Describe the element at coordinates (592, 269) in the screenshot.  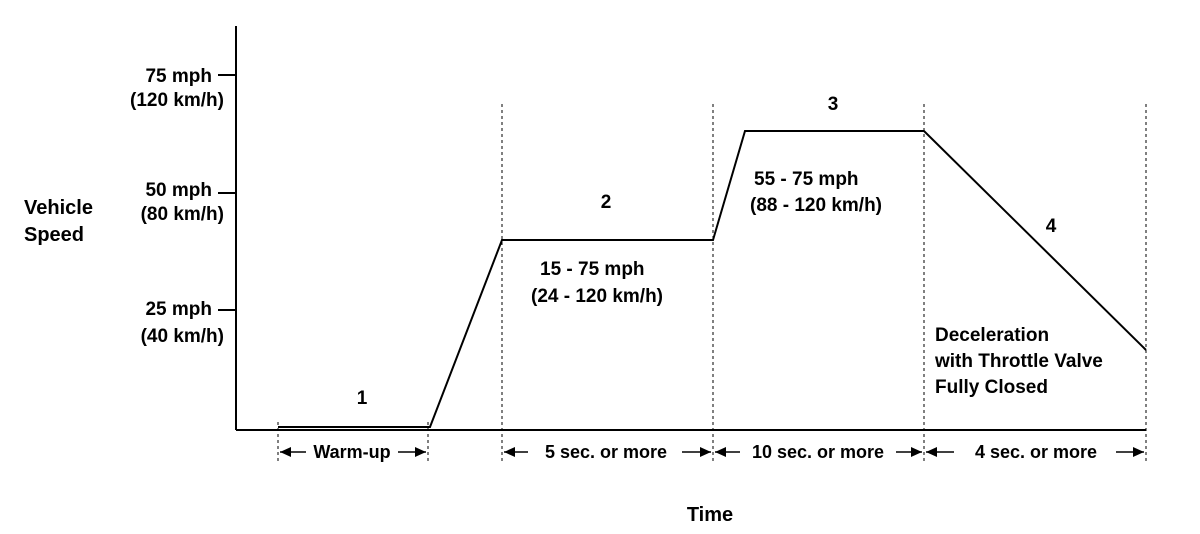
I see `phase-2-range-mph: 15 - 75 mph` at that location.